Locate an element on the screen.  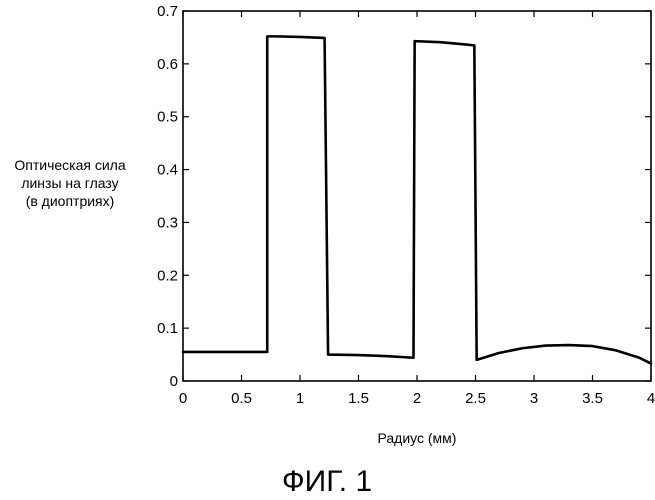
y-tick-label: 0.5 is located at coordinates (167, 117).